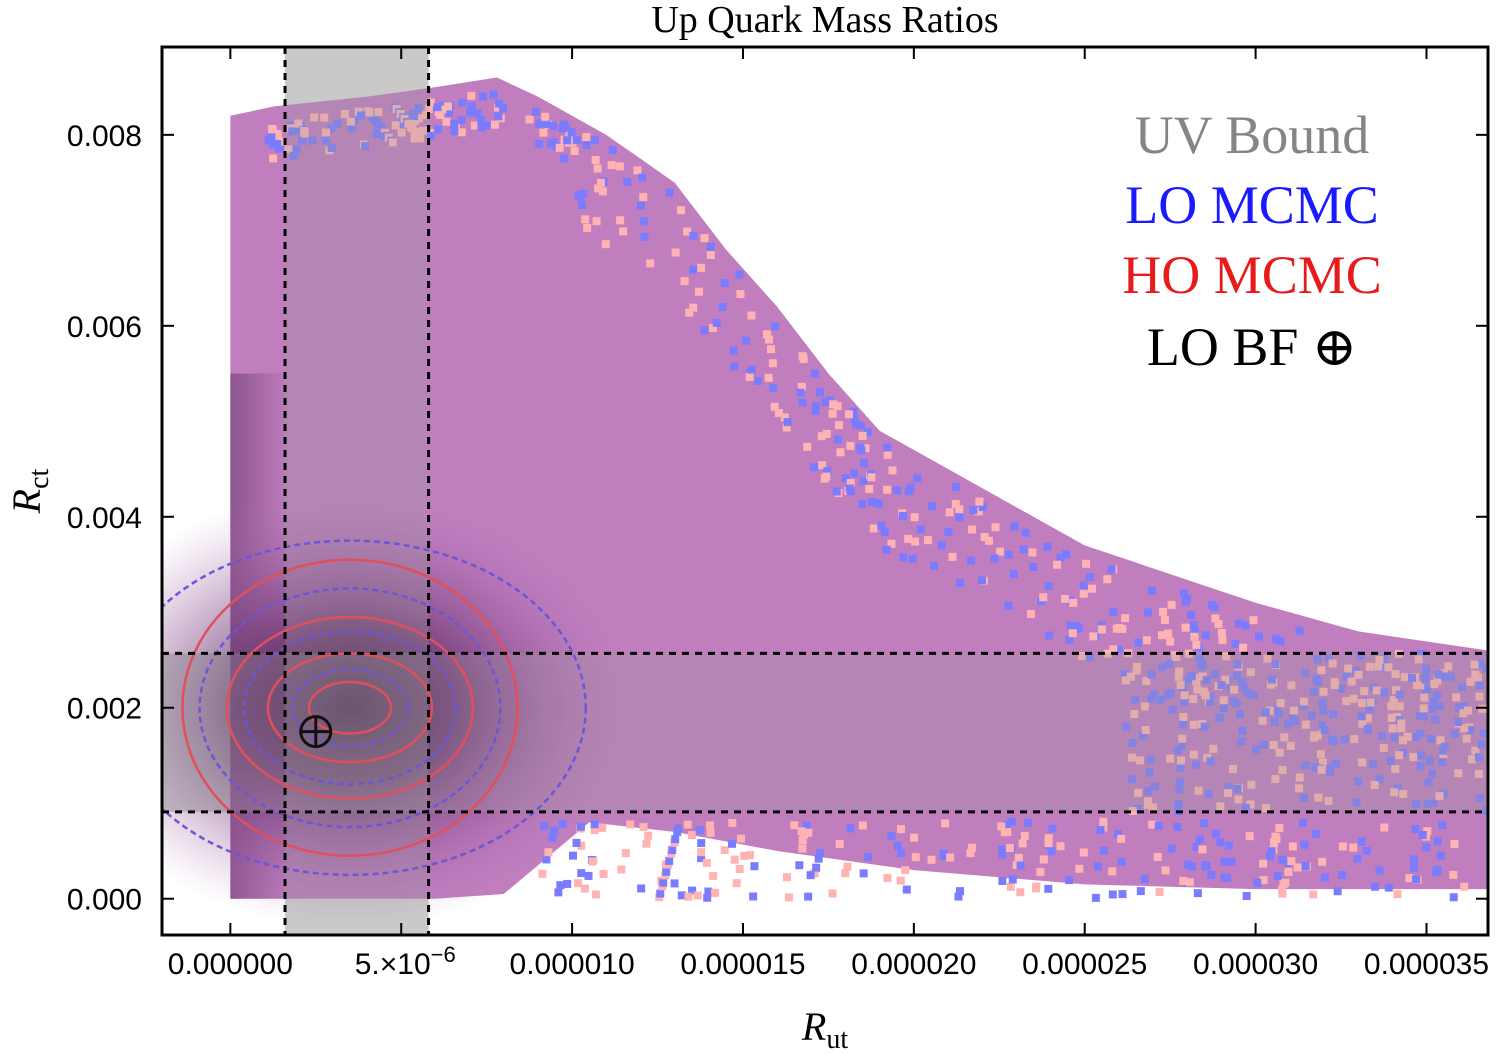 This screenshot has height=1054, width=1500. I want to click on x-tick-exponent: −6, so click(443, 954).